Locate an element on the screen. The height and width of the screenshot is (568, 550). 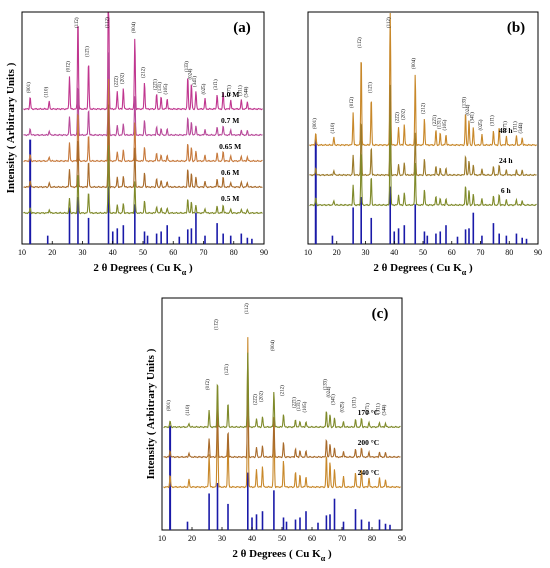
panel-label: (c) is located at coordinates (380, 314).